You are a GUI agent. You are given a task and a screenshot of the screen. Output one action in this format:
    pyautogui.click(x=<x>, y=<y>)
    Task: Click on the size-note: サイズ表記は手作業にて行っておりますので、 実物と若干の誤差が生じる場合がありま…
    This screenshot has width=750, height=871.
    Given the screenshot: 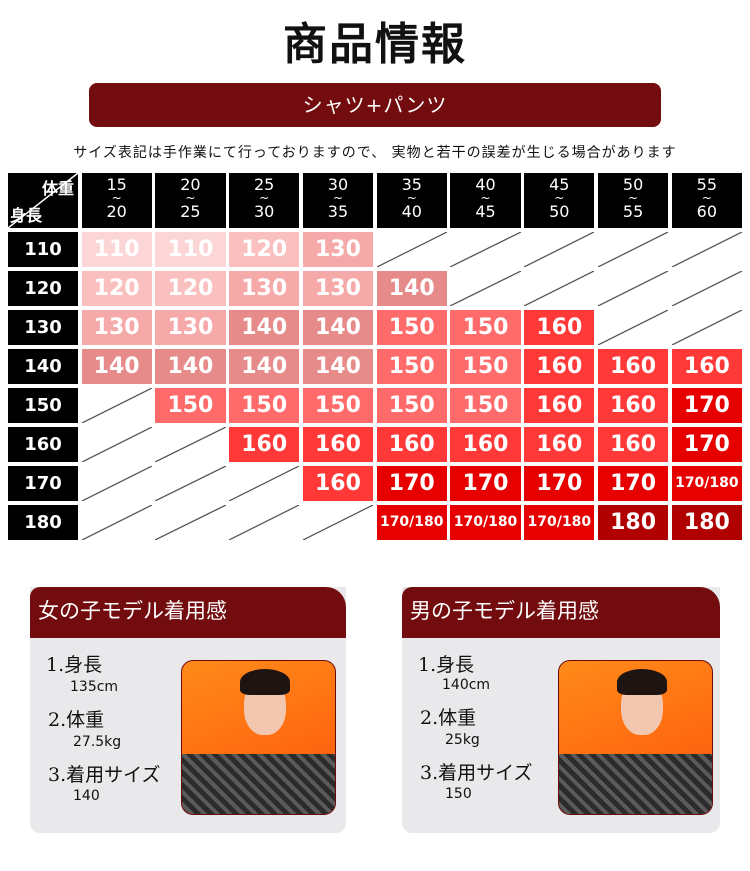 What is the action you would take?
    pyautogui.click(x=375, y=153)
    